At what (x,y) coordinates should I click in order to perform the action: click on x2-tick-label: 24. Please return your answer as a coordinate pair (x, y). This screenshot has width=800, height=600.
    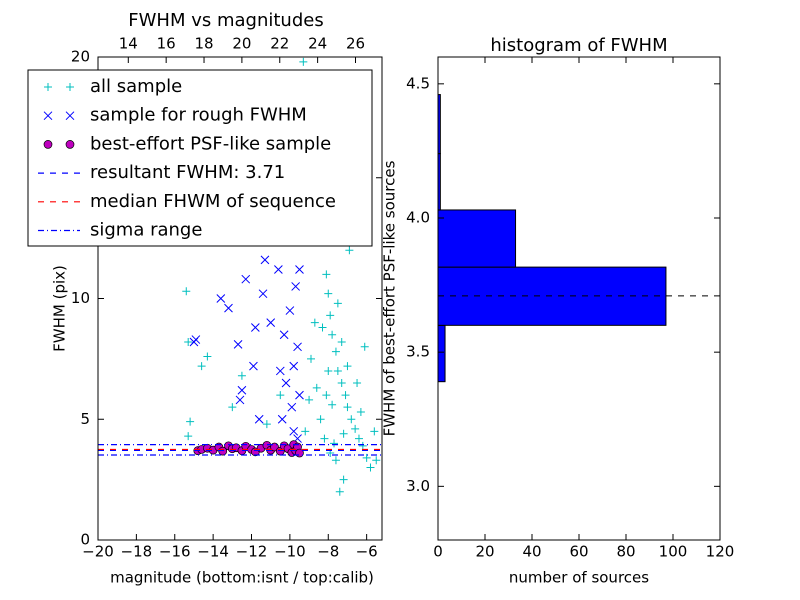
    Looking at the image, I should click on (317, 44).